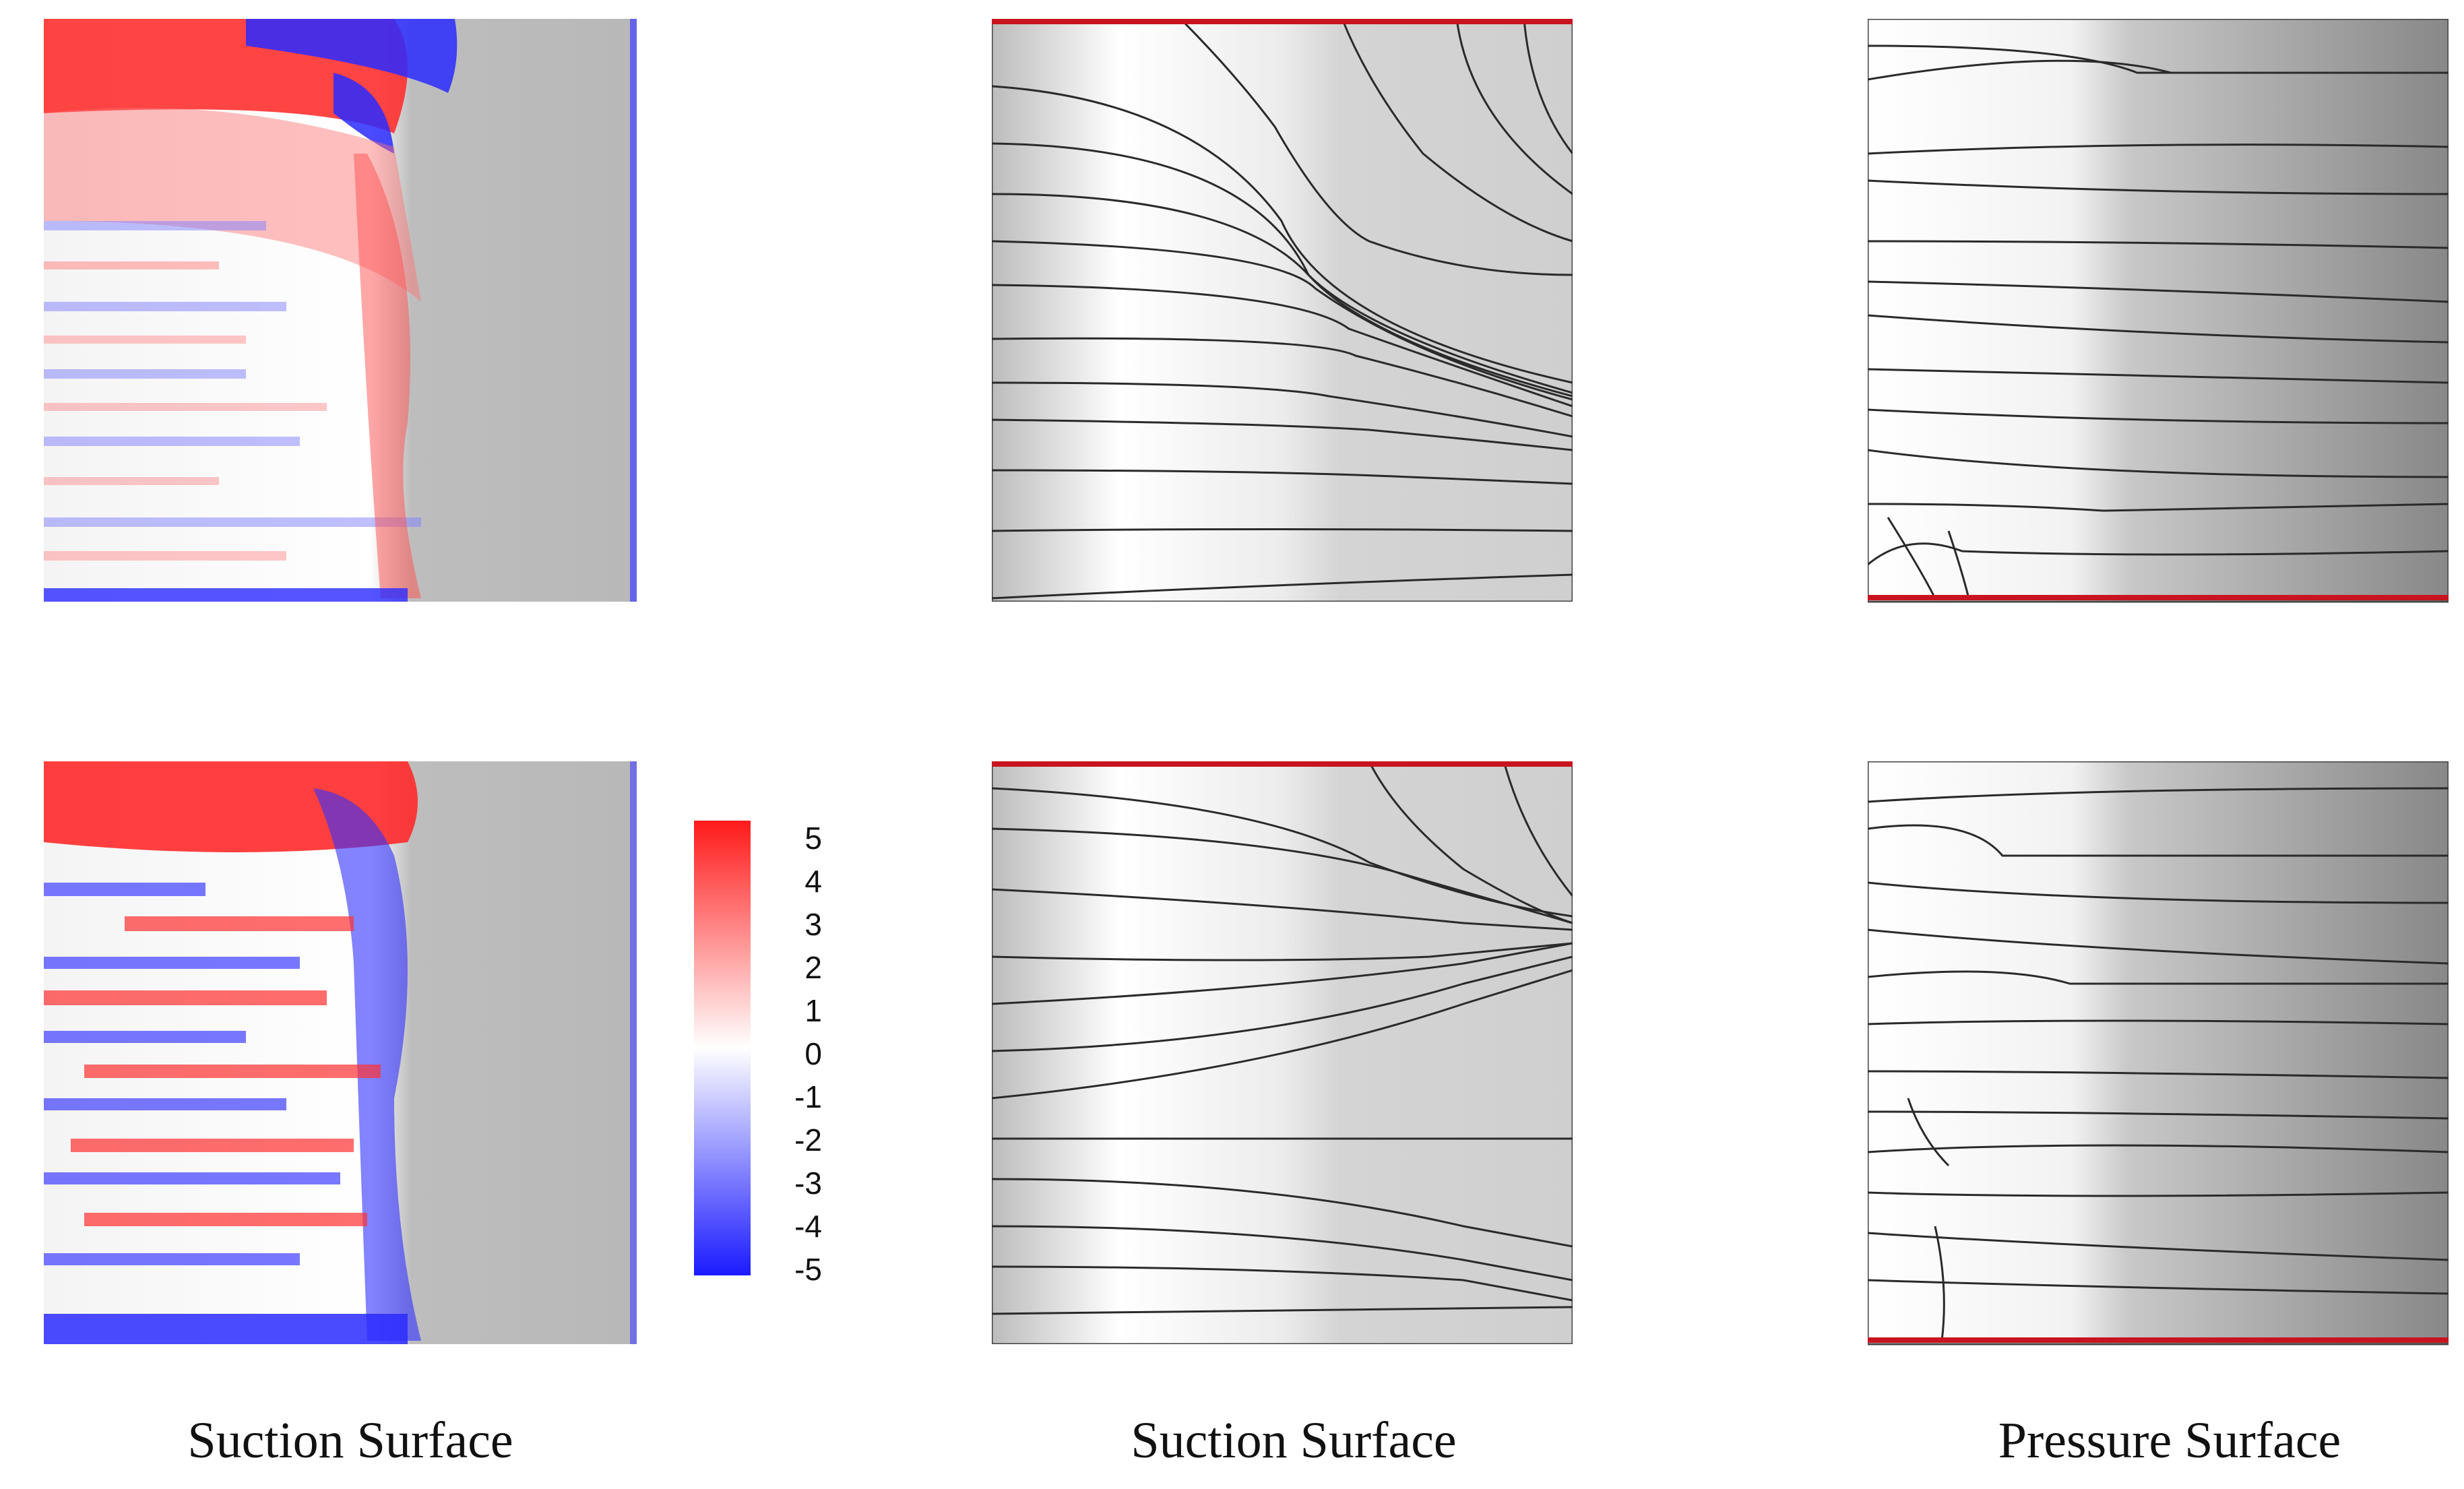 The image size is (2464, 1489). What do you see at coordinates (813, 839) in the screenshot?
I see `colorbar-tick: 5` at bounding box center [813, 839].